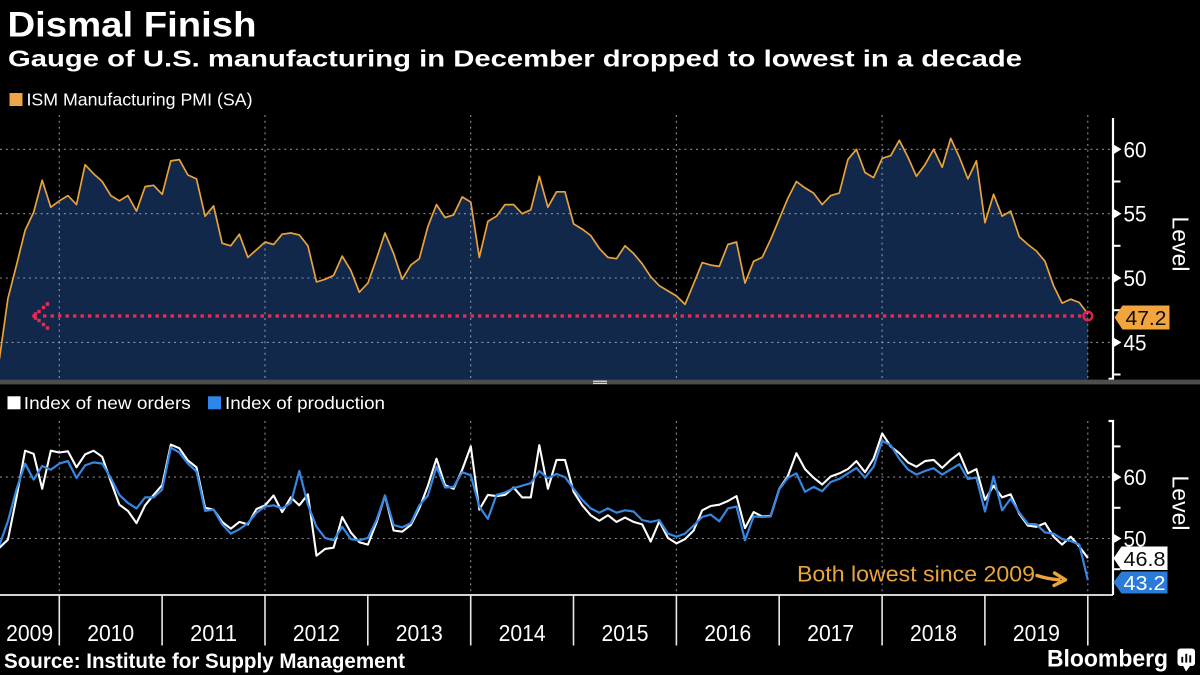  I want to click on svg-text: 47.2, so click(1146, 318).